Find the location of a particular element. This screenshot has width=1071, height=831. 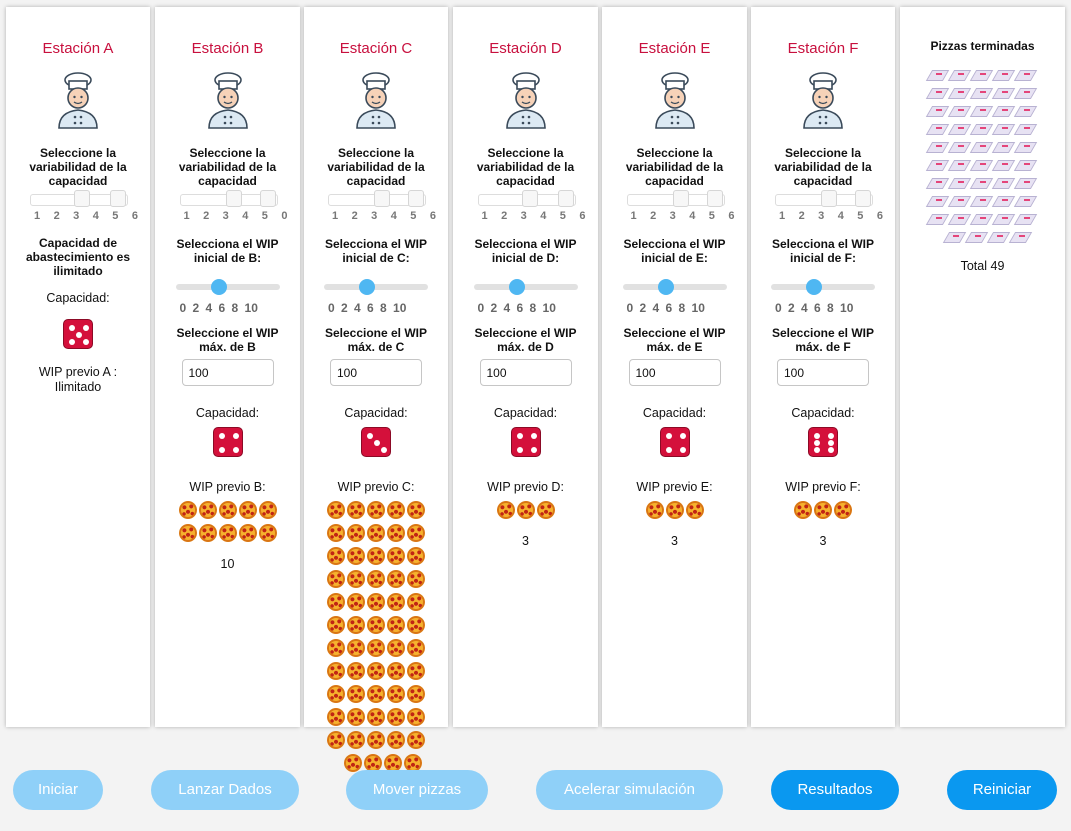

slider-numbers: 0 2 4 6 8 10 is located at coordinates (218, 308).